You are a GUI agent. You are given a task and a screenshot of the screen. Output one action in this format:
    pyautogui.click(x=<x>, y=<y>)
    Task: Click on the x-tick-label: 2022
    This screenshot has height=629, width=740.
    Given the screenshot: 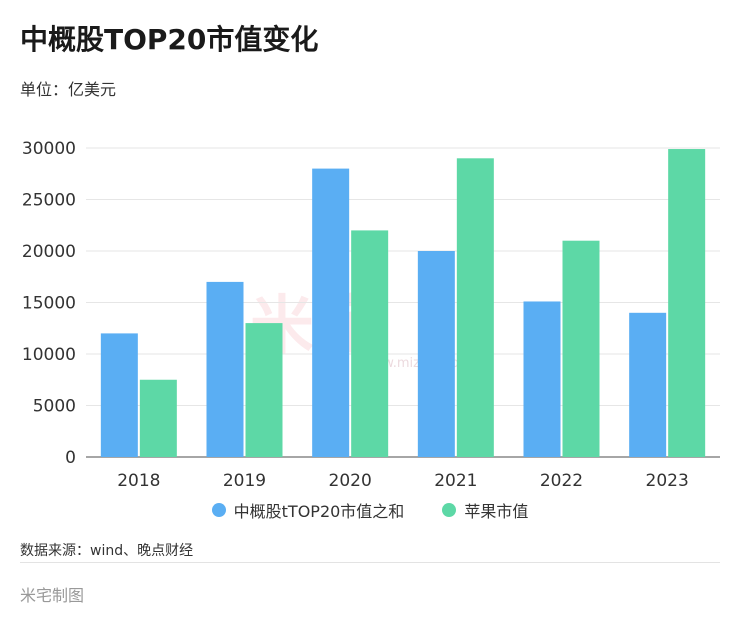 What is the action you would take?
    pyautogui.click(x=561, y=481)
    